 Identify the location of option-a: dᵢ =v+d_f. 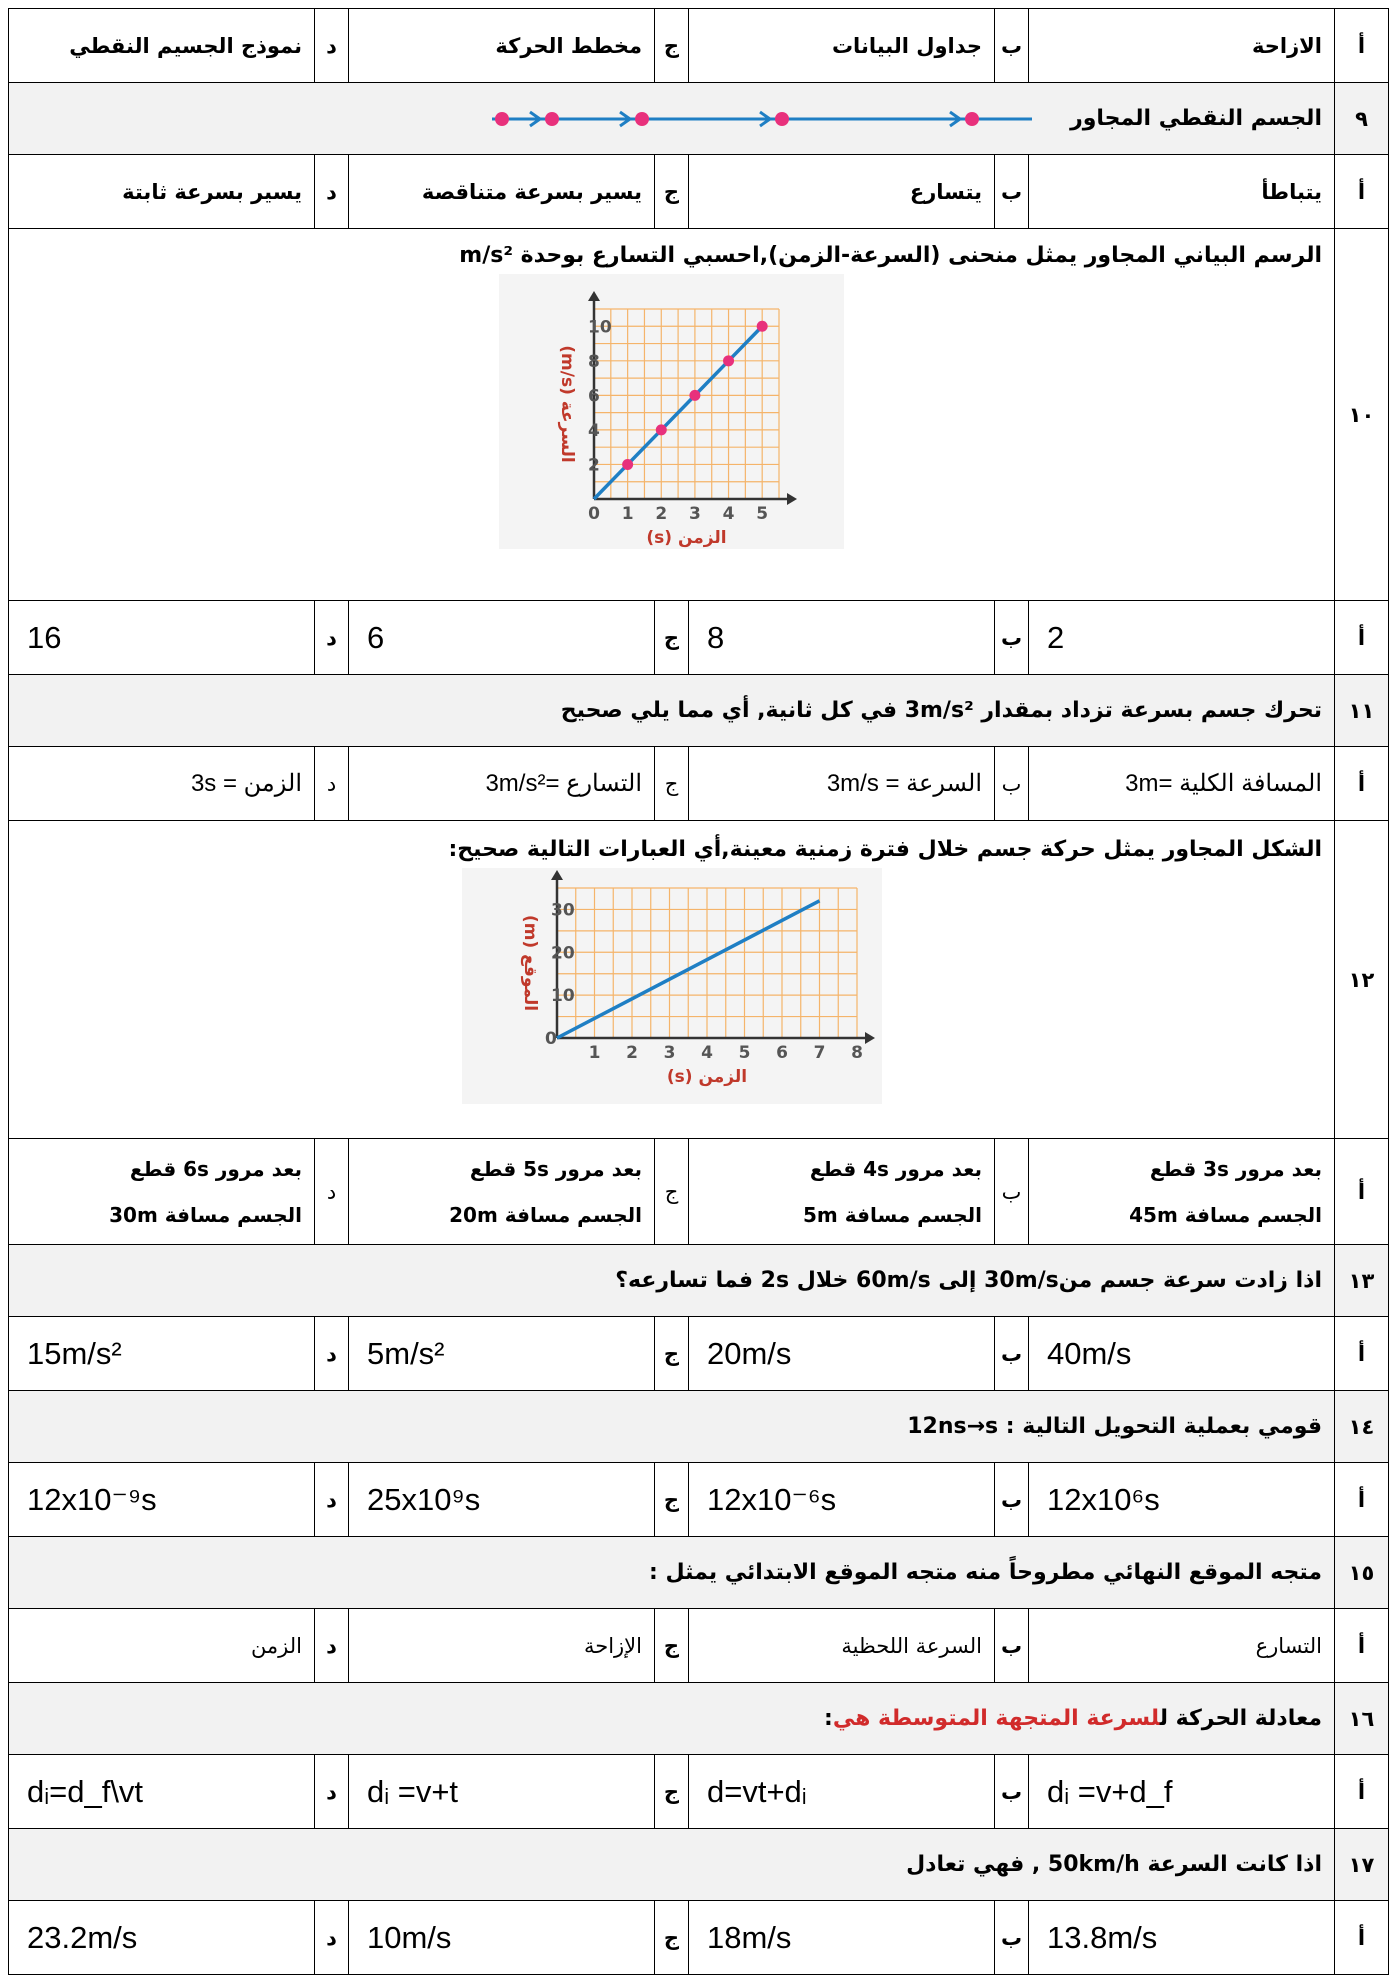
(1181, 1791).